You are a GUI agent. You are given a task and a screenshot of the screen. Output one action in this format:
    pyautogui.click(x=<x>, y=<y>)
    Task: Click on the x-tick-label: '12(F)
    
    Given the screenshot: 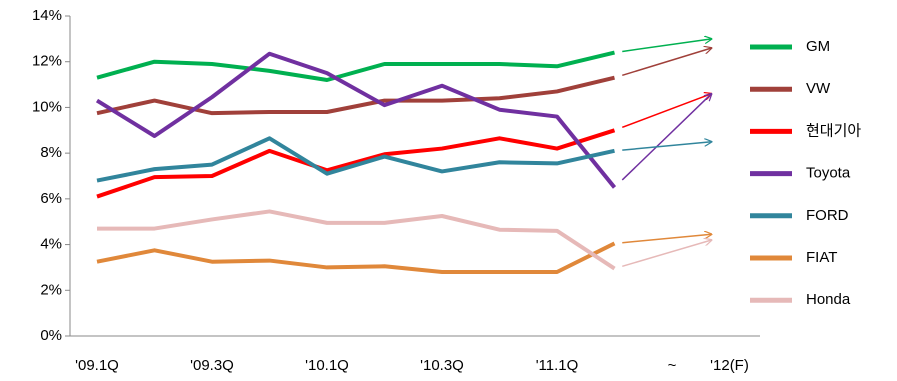 What is the action you would take?
    pyautogui.click(x=729, y=365)
    